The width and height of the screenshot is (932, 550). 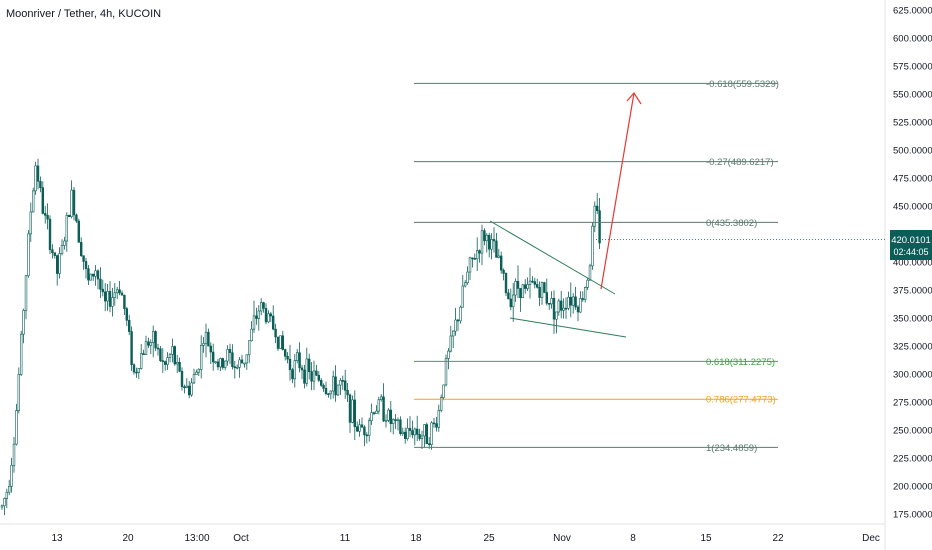 What do you see at coordinates (912, 95) in the screenshot?
I see `y-tick-label: 550.0000` at bounding box center [912, 95].